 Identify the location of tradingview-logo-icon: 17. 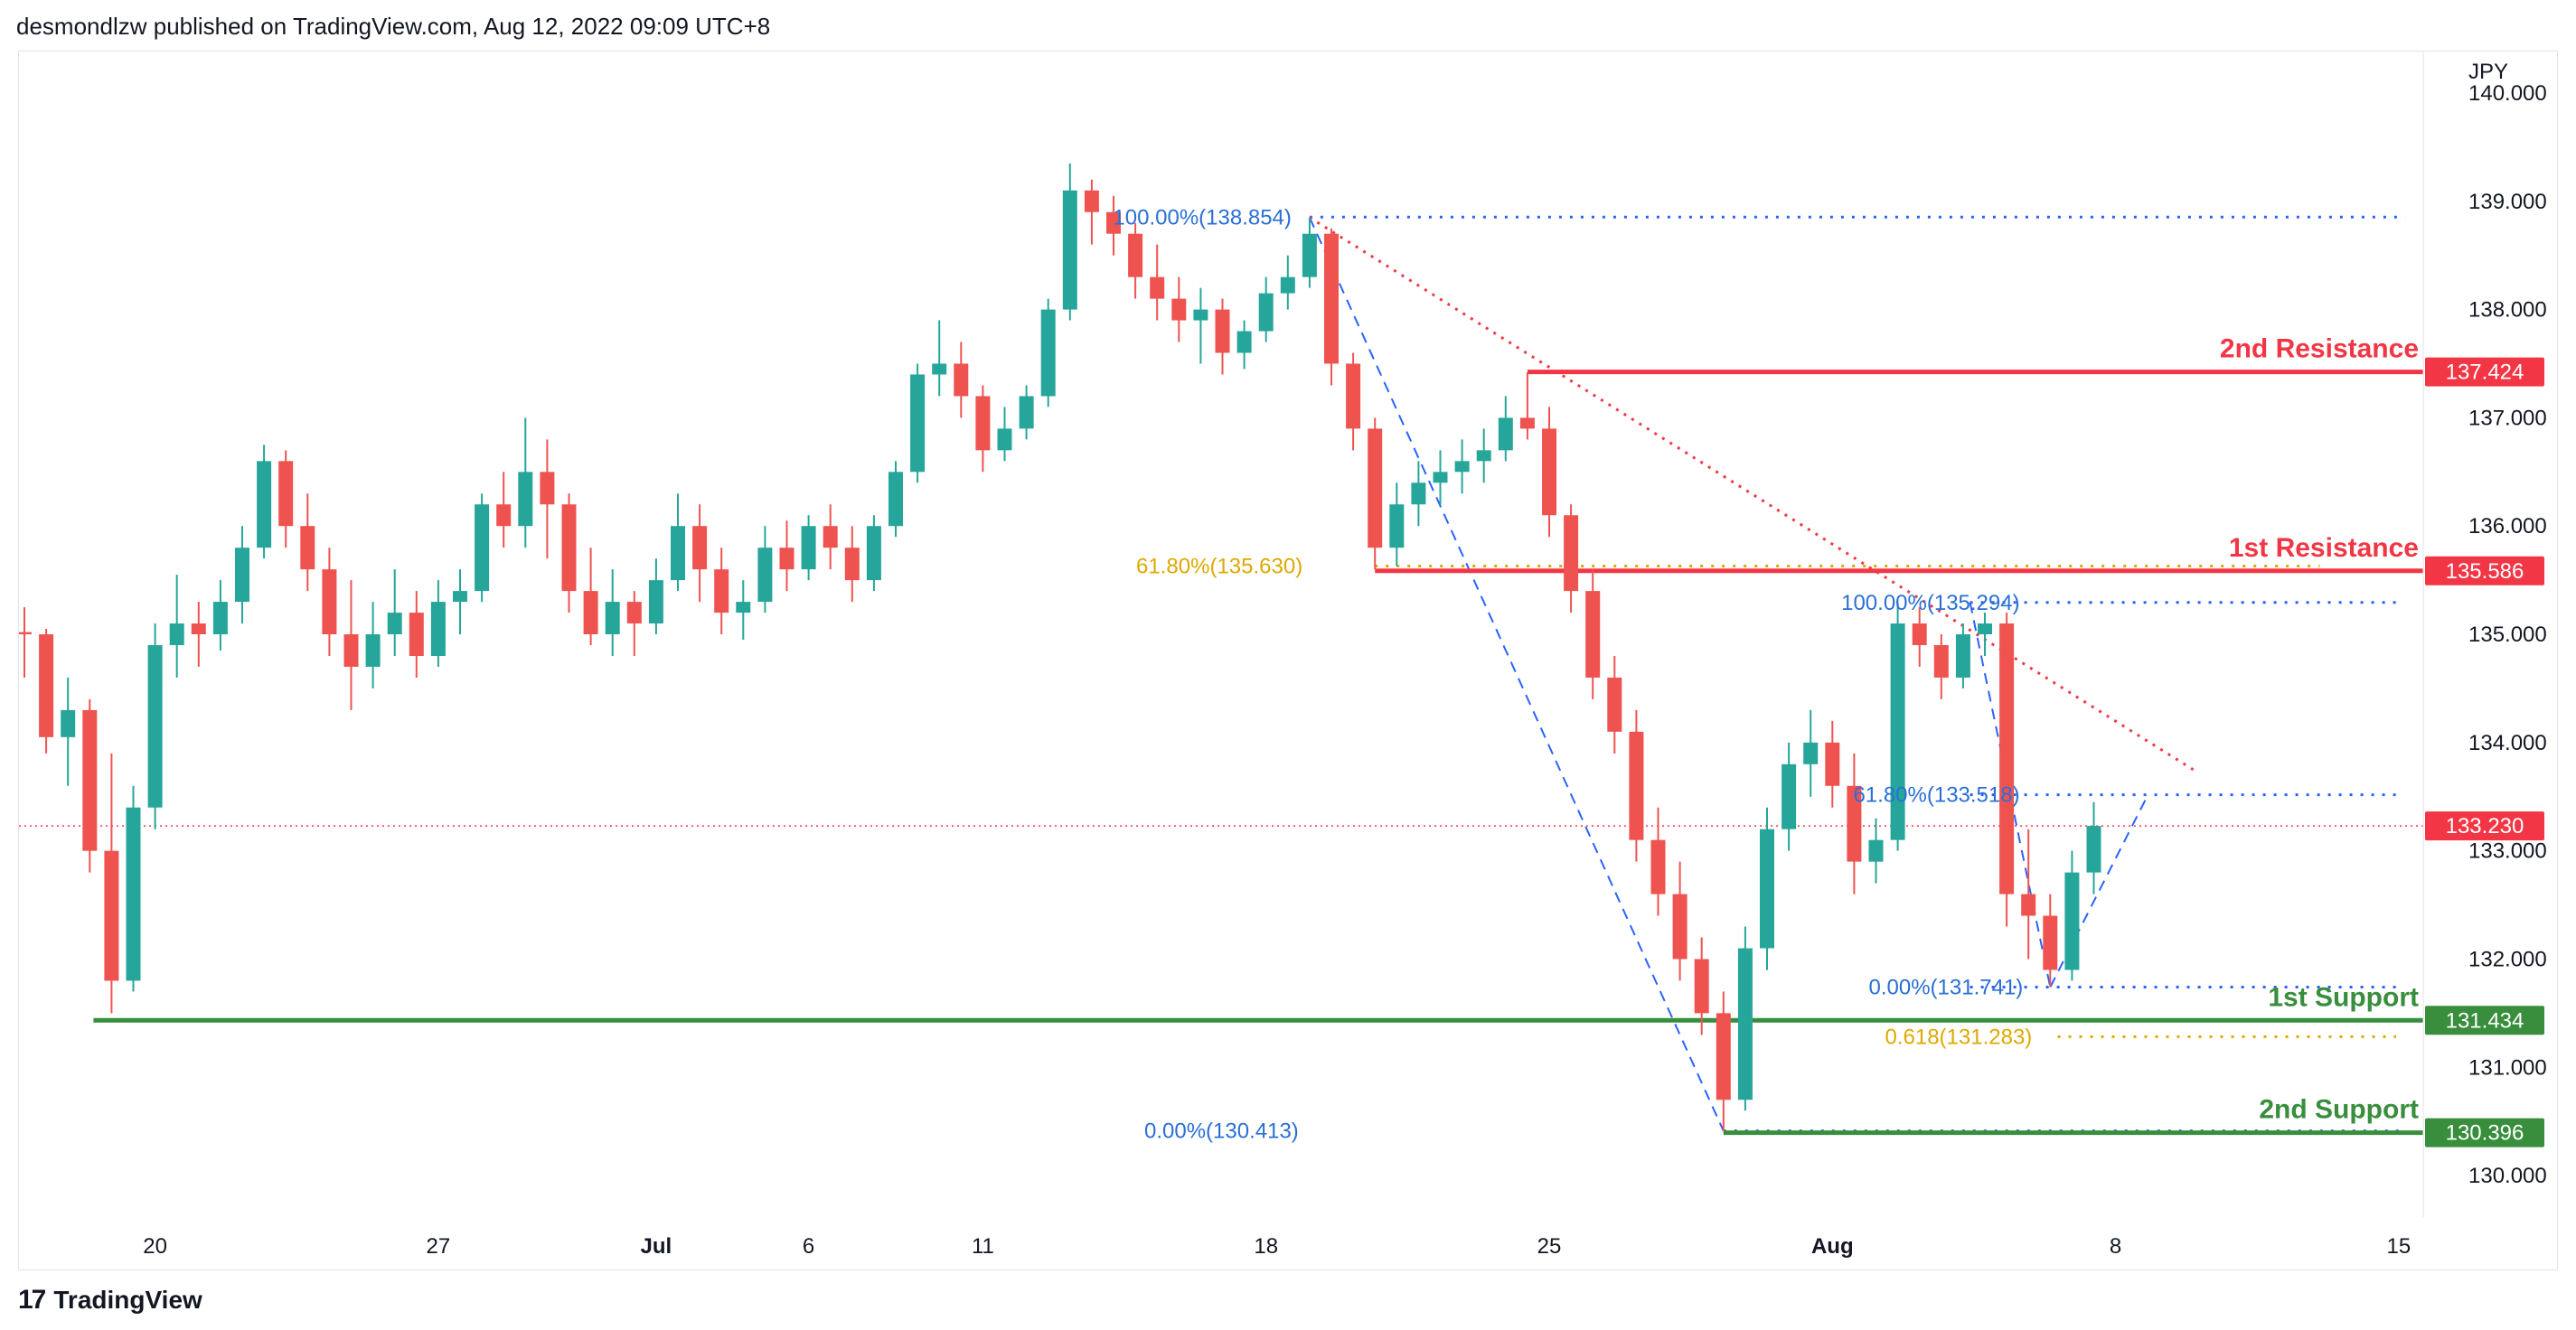
(32, 1300).